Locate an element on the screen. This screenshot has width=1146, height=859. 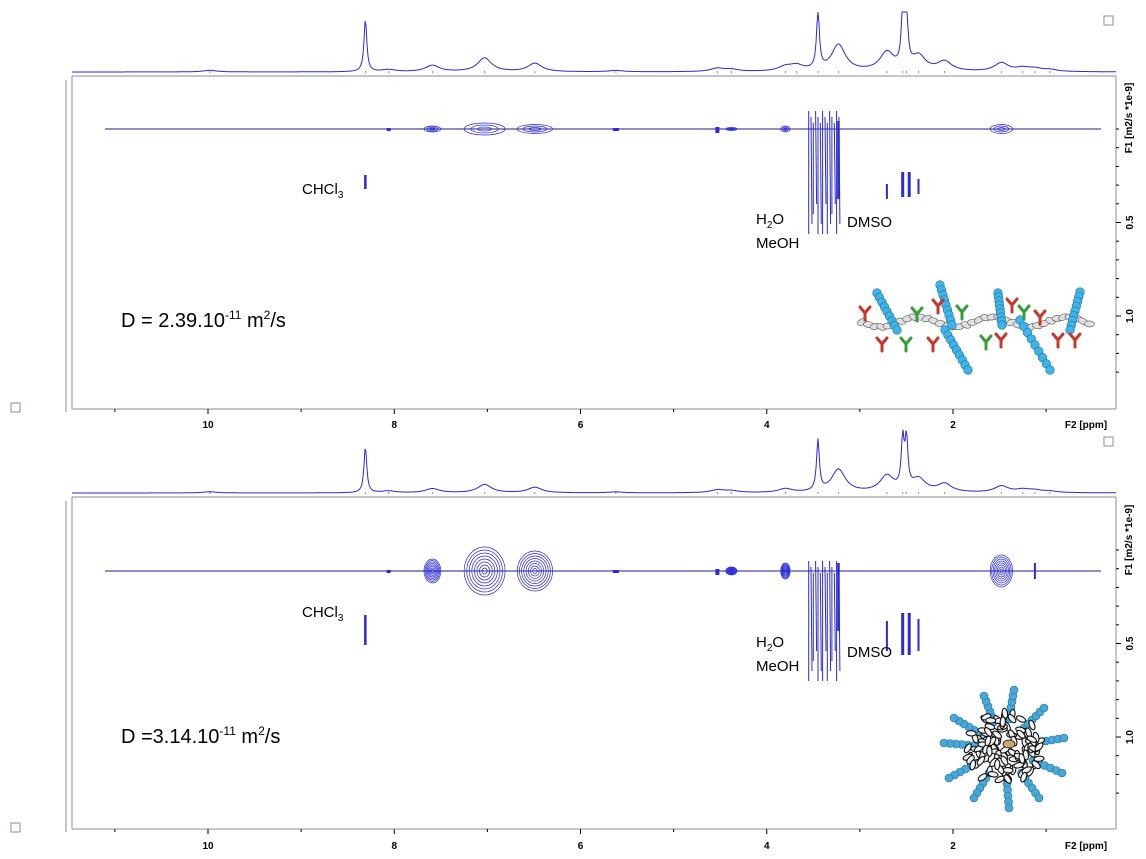
chcl3-label: CHCl3 is located at coordinates (323, 191).